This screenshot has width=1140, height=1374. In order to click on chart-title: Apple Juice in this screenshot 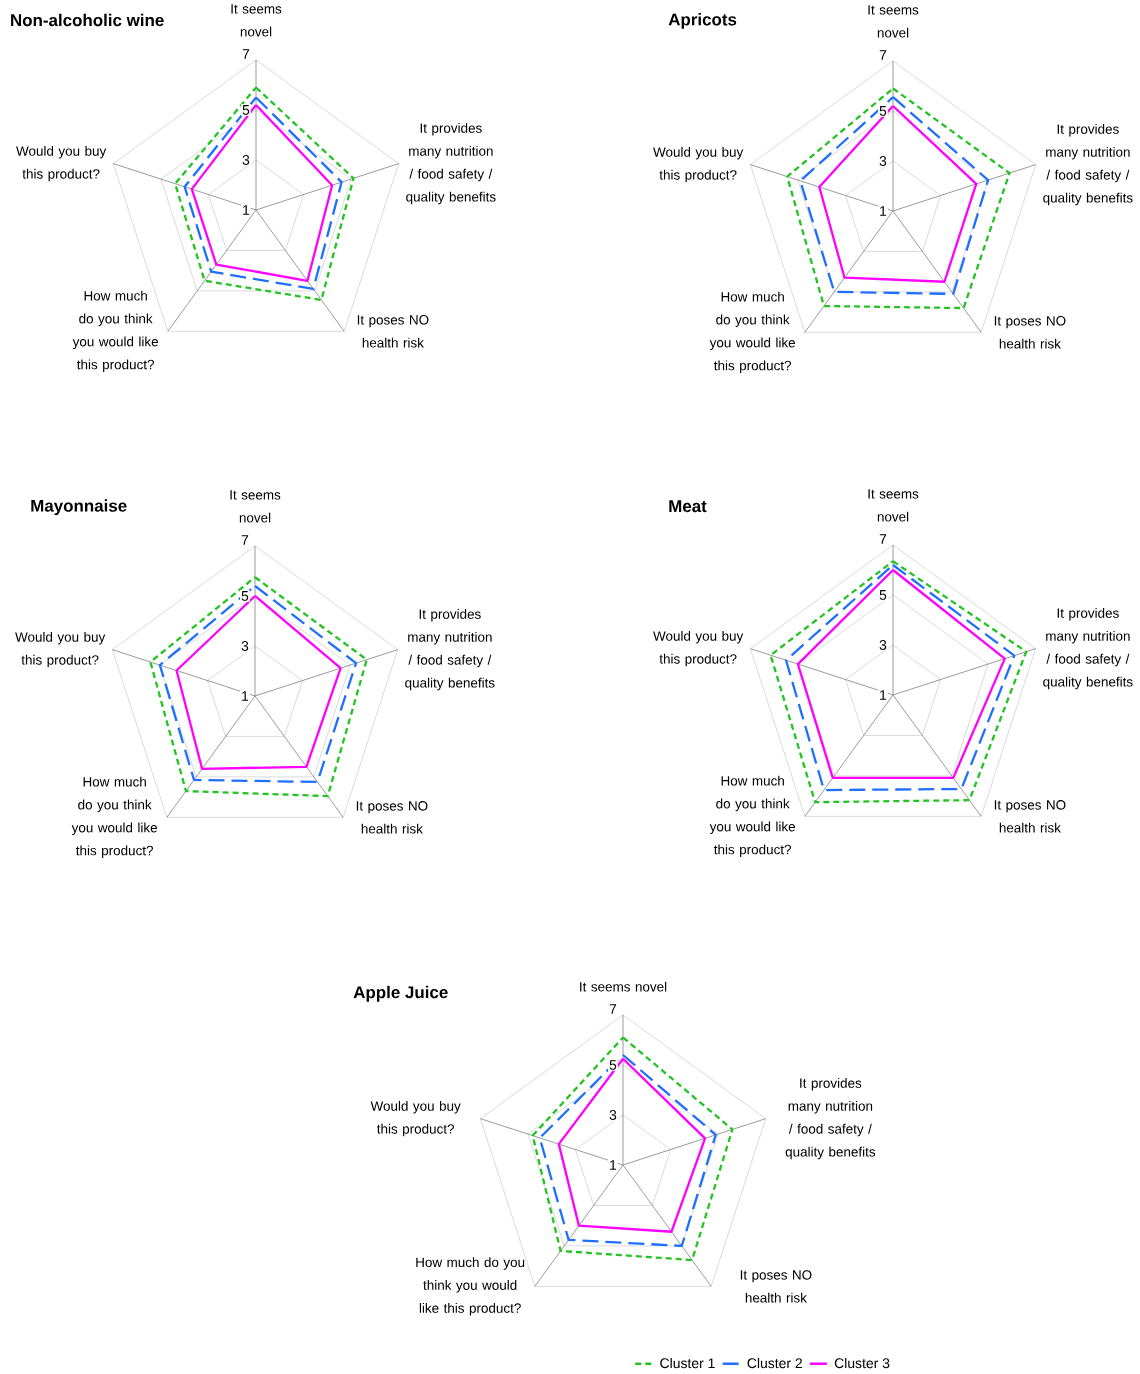, I will do `click(400, 993)`.